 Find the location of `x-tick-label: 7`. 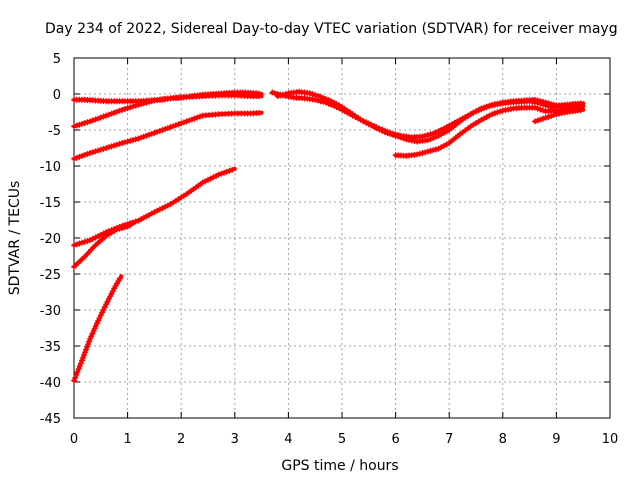

x-tick-label: 7 is located at coordinates (449, 439).